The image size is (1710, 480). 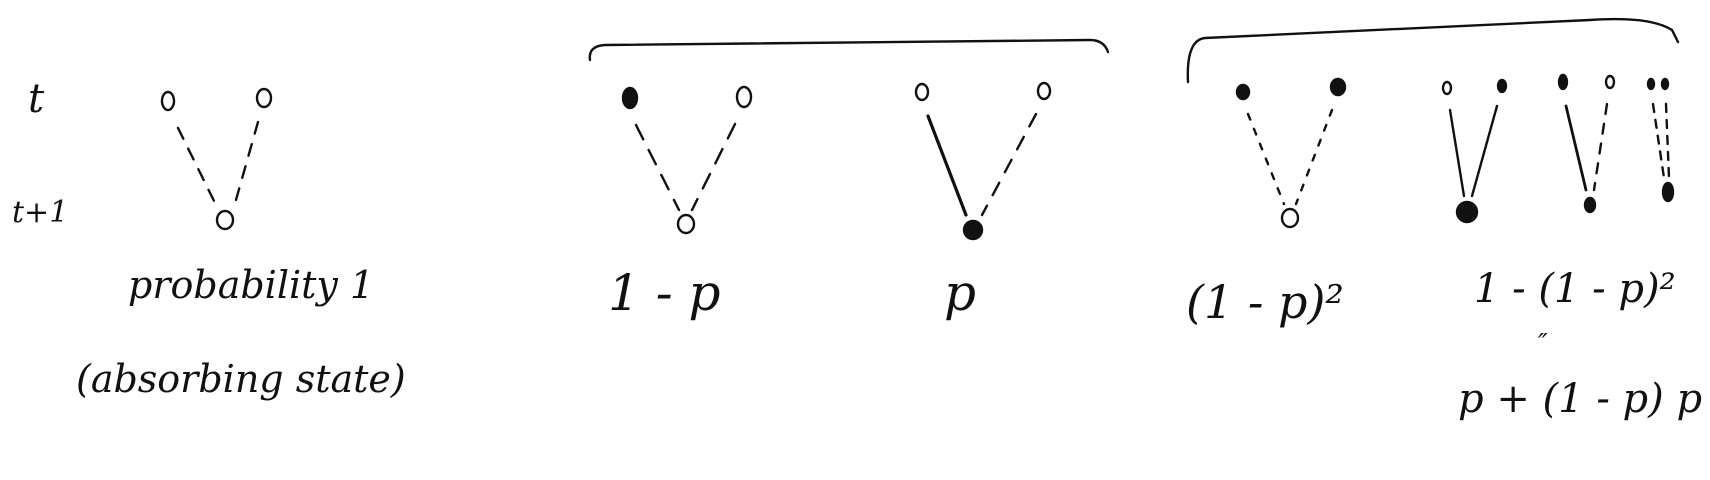 I want to click on panel3-case-open, so click(x=1291, y=153).